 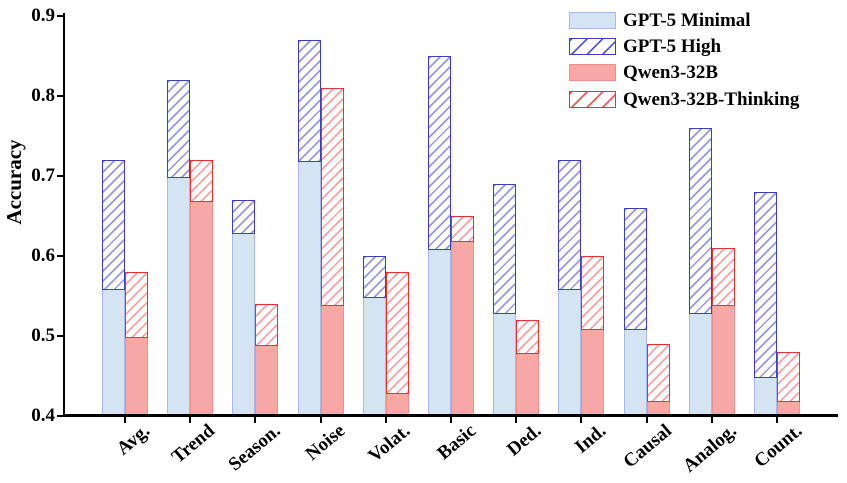 I want to click on x-tick-label-count: Count., so click(x=777, y=446).